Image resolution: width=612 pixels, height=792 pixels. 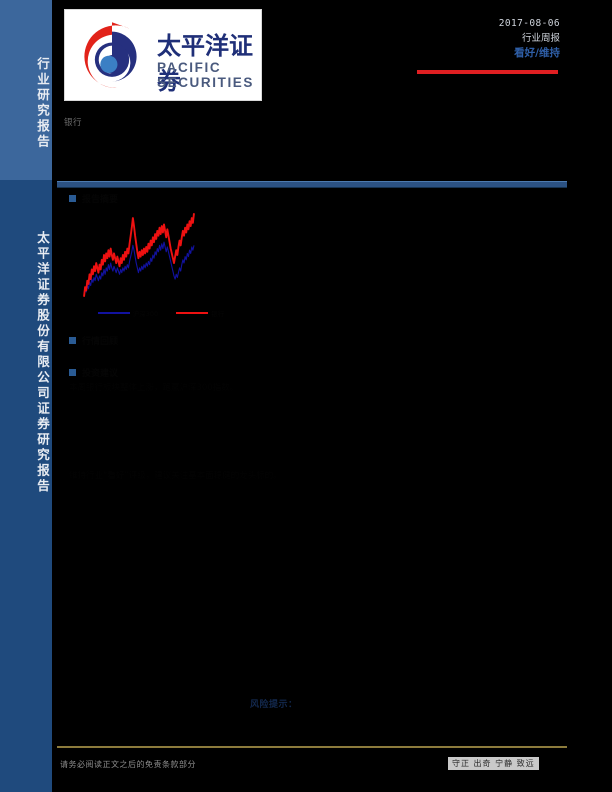 I want to click on chart-legend: 沪深300 银行, so click(x=161, y=313).